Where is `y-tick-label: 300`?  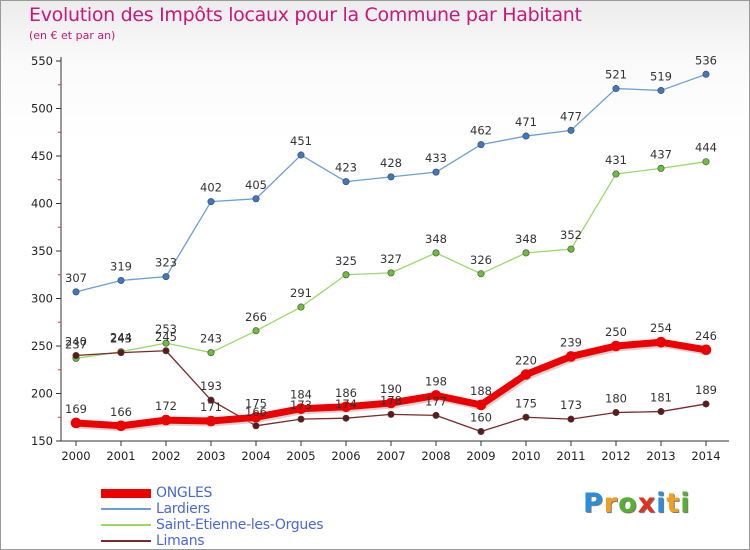 y-tick-label: 300 is located at coordinates (42, 299).